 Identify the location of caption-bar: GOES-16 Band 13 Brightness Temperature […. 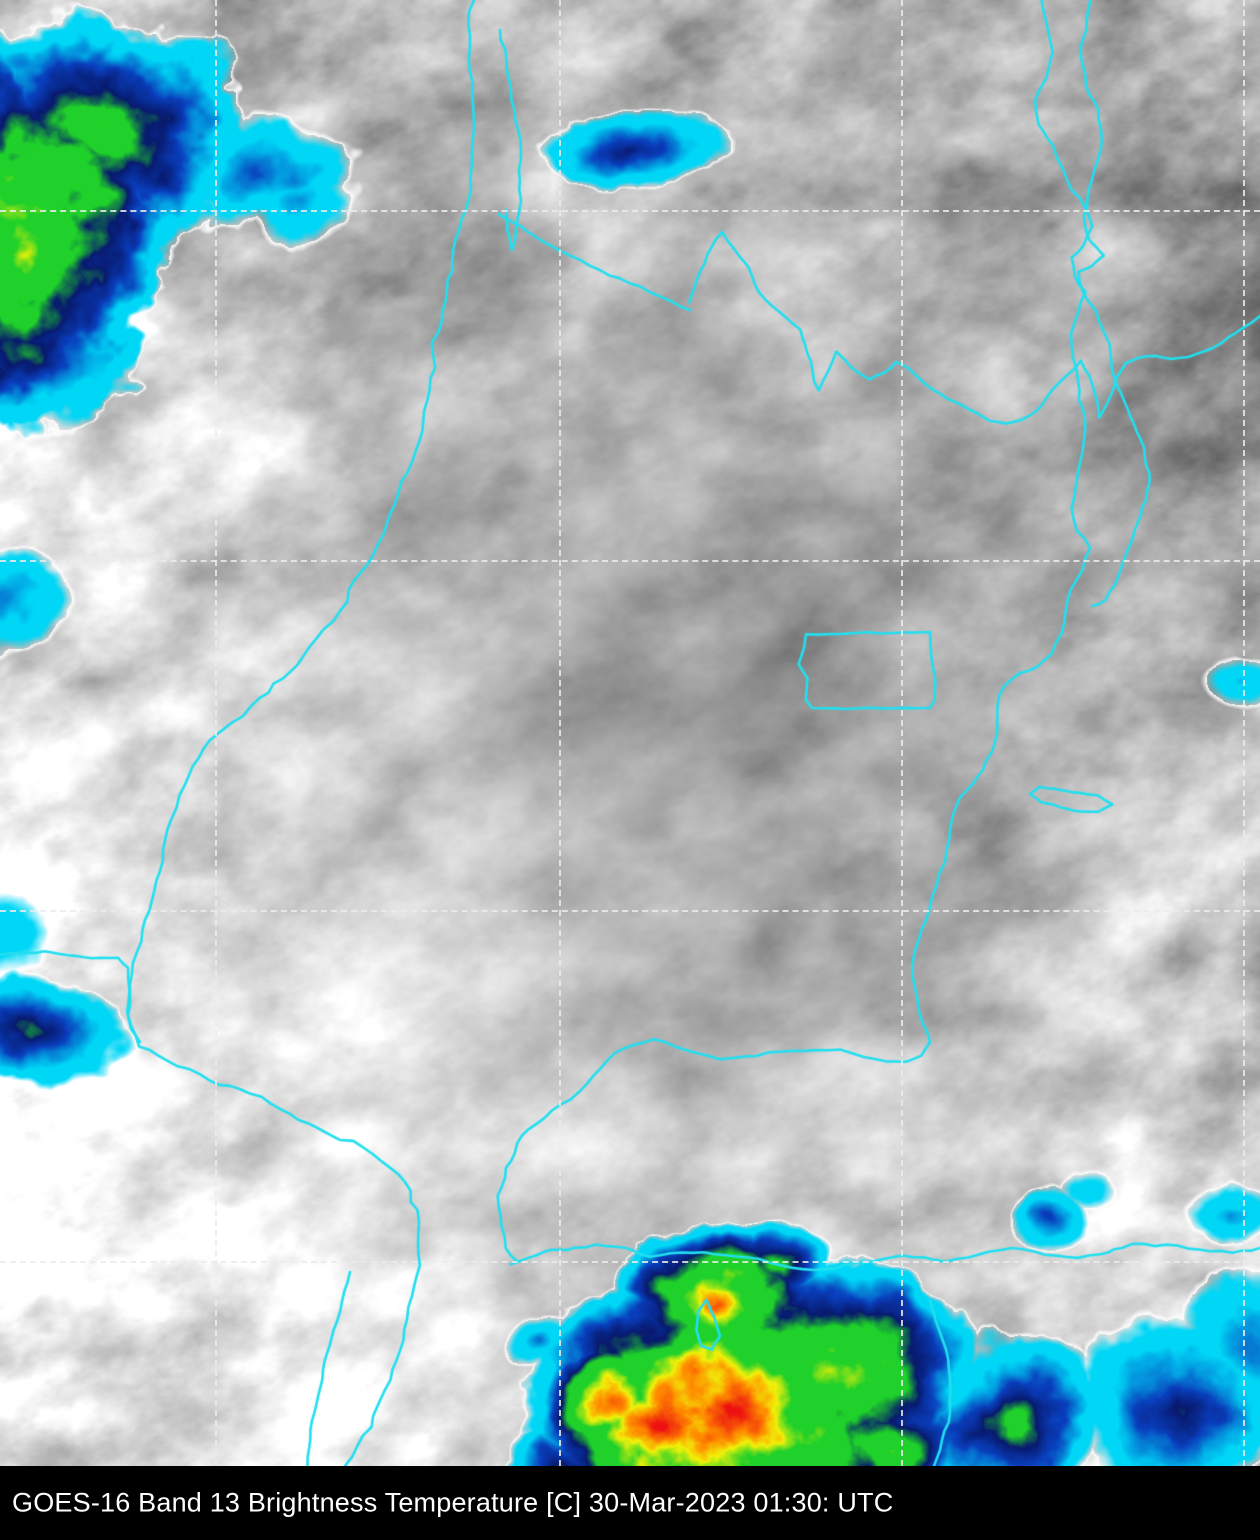
(630, 1503).